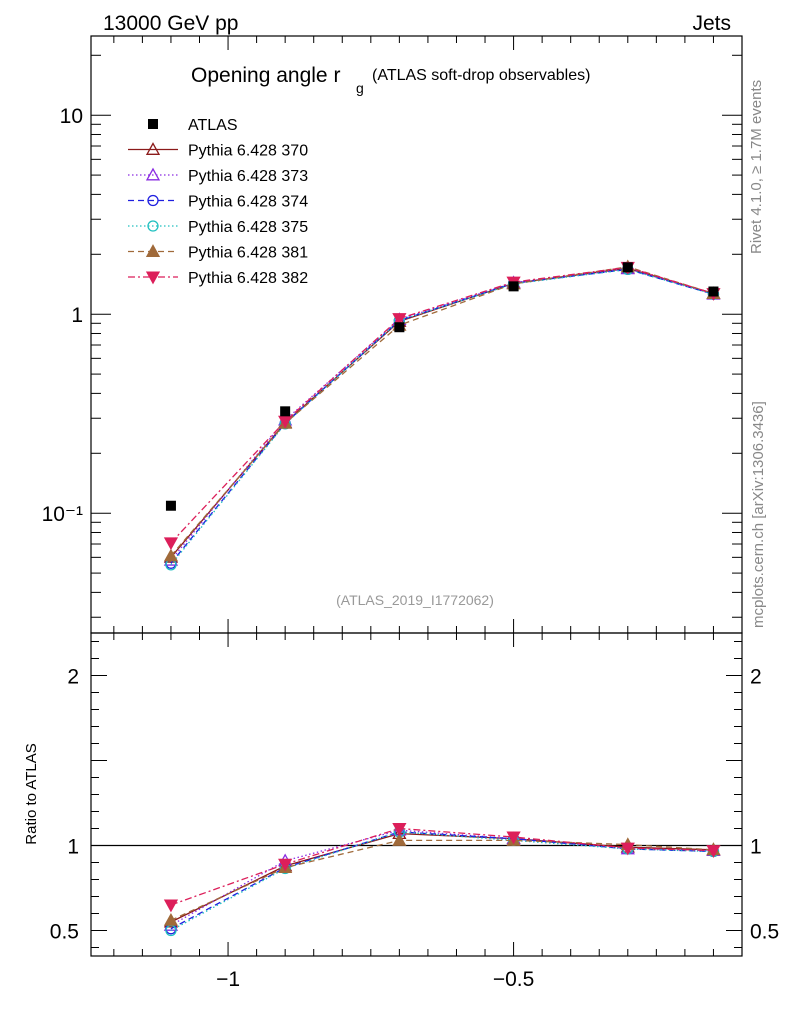 This screenshot has height=1024, width=786. What do you see at coordinates (248, 176) in the screenshot?
I see `legend-label-1: Pythia 6.428 373` at bounding box center [248, 176].